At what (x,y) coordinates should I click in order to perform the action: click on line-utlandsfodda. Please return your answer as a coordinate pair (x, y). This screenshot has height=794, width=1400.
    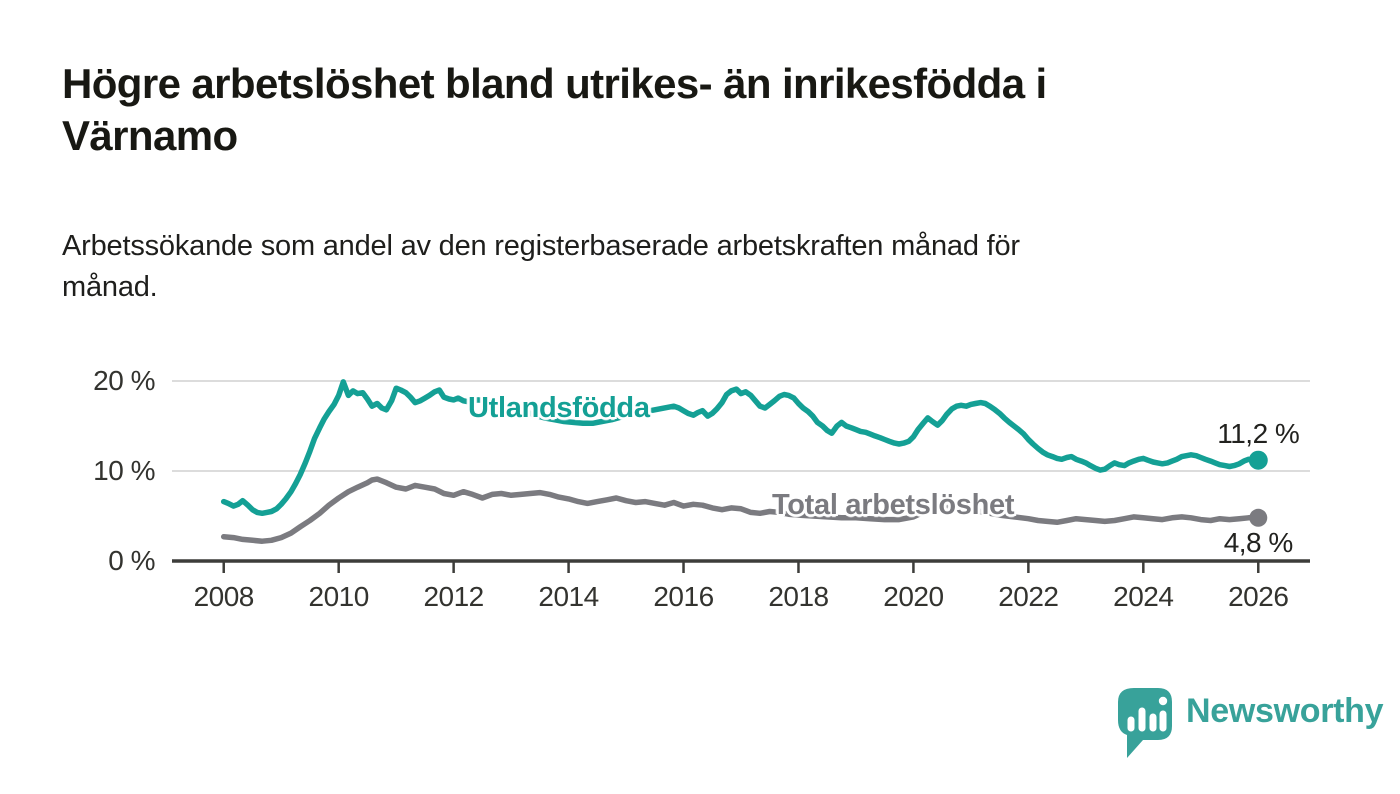
    Looking at the image, I should click on (741, 448).